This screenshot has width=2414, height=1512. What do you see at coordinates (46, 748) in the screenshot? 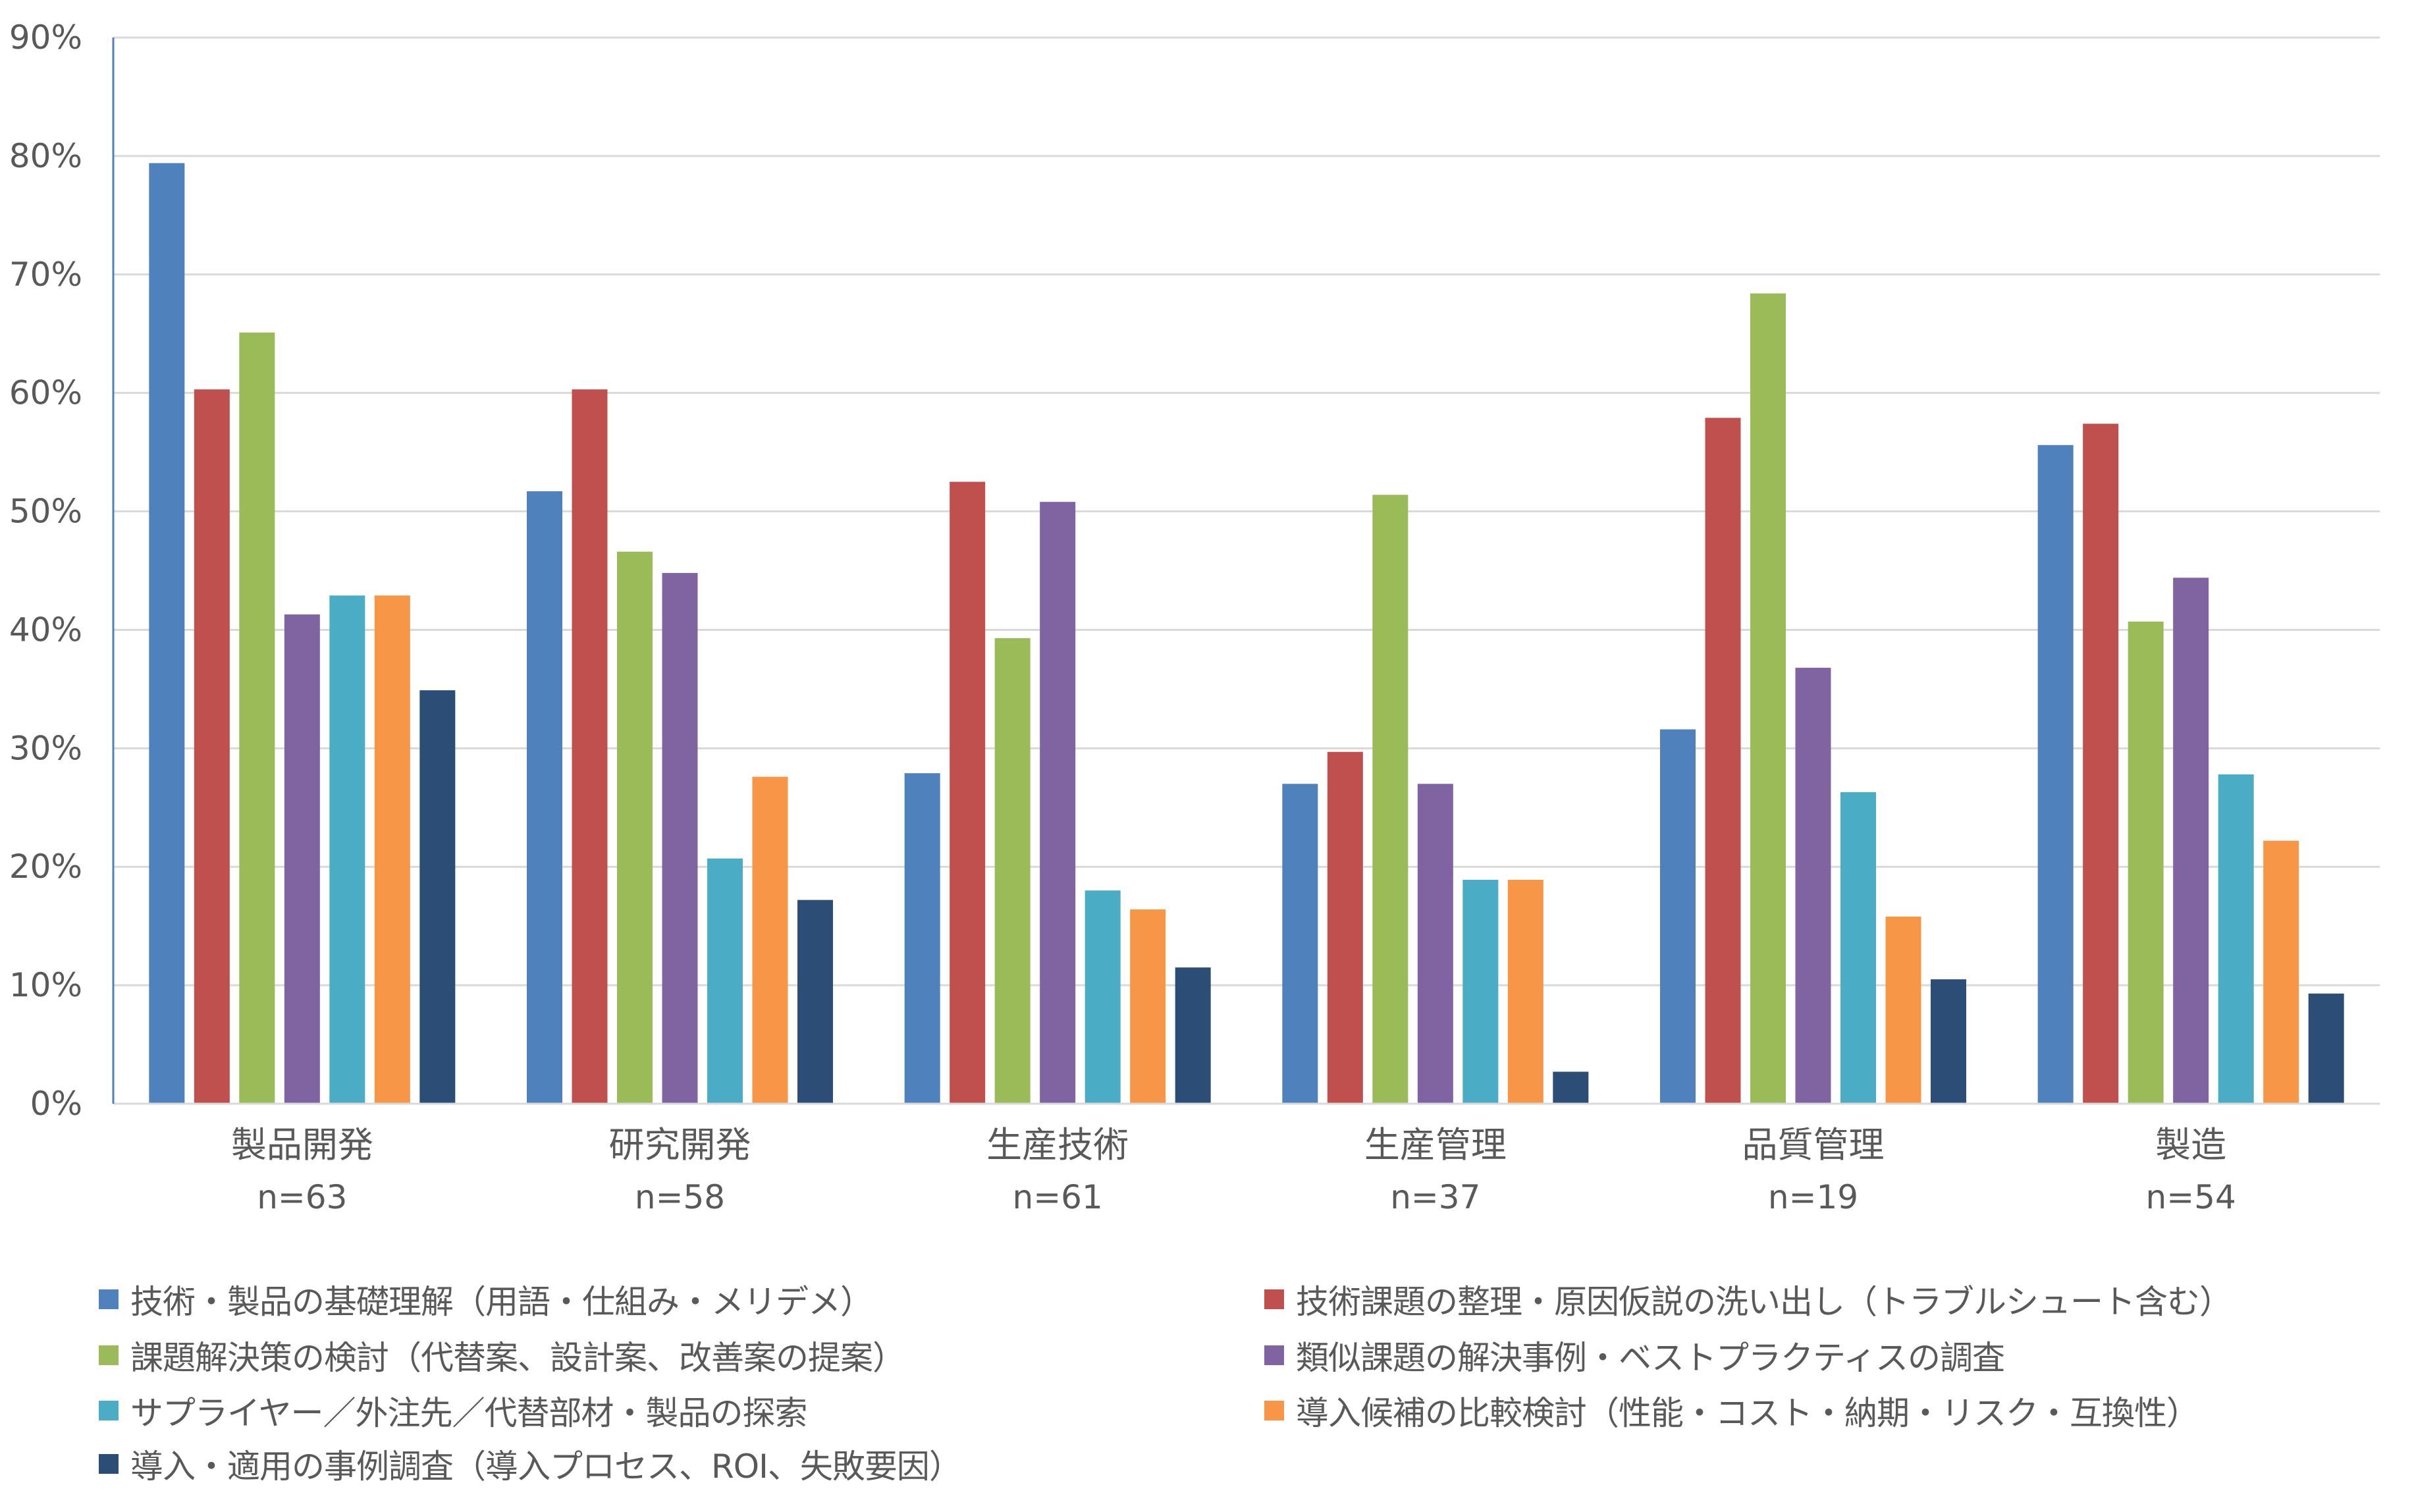
I see `y-tick-label: 30%` at bounding box center [46, 748].